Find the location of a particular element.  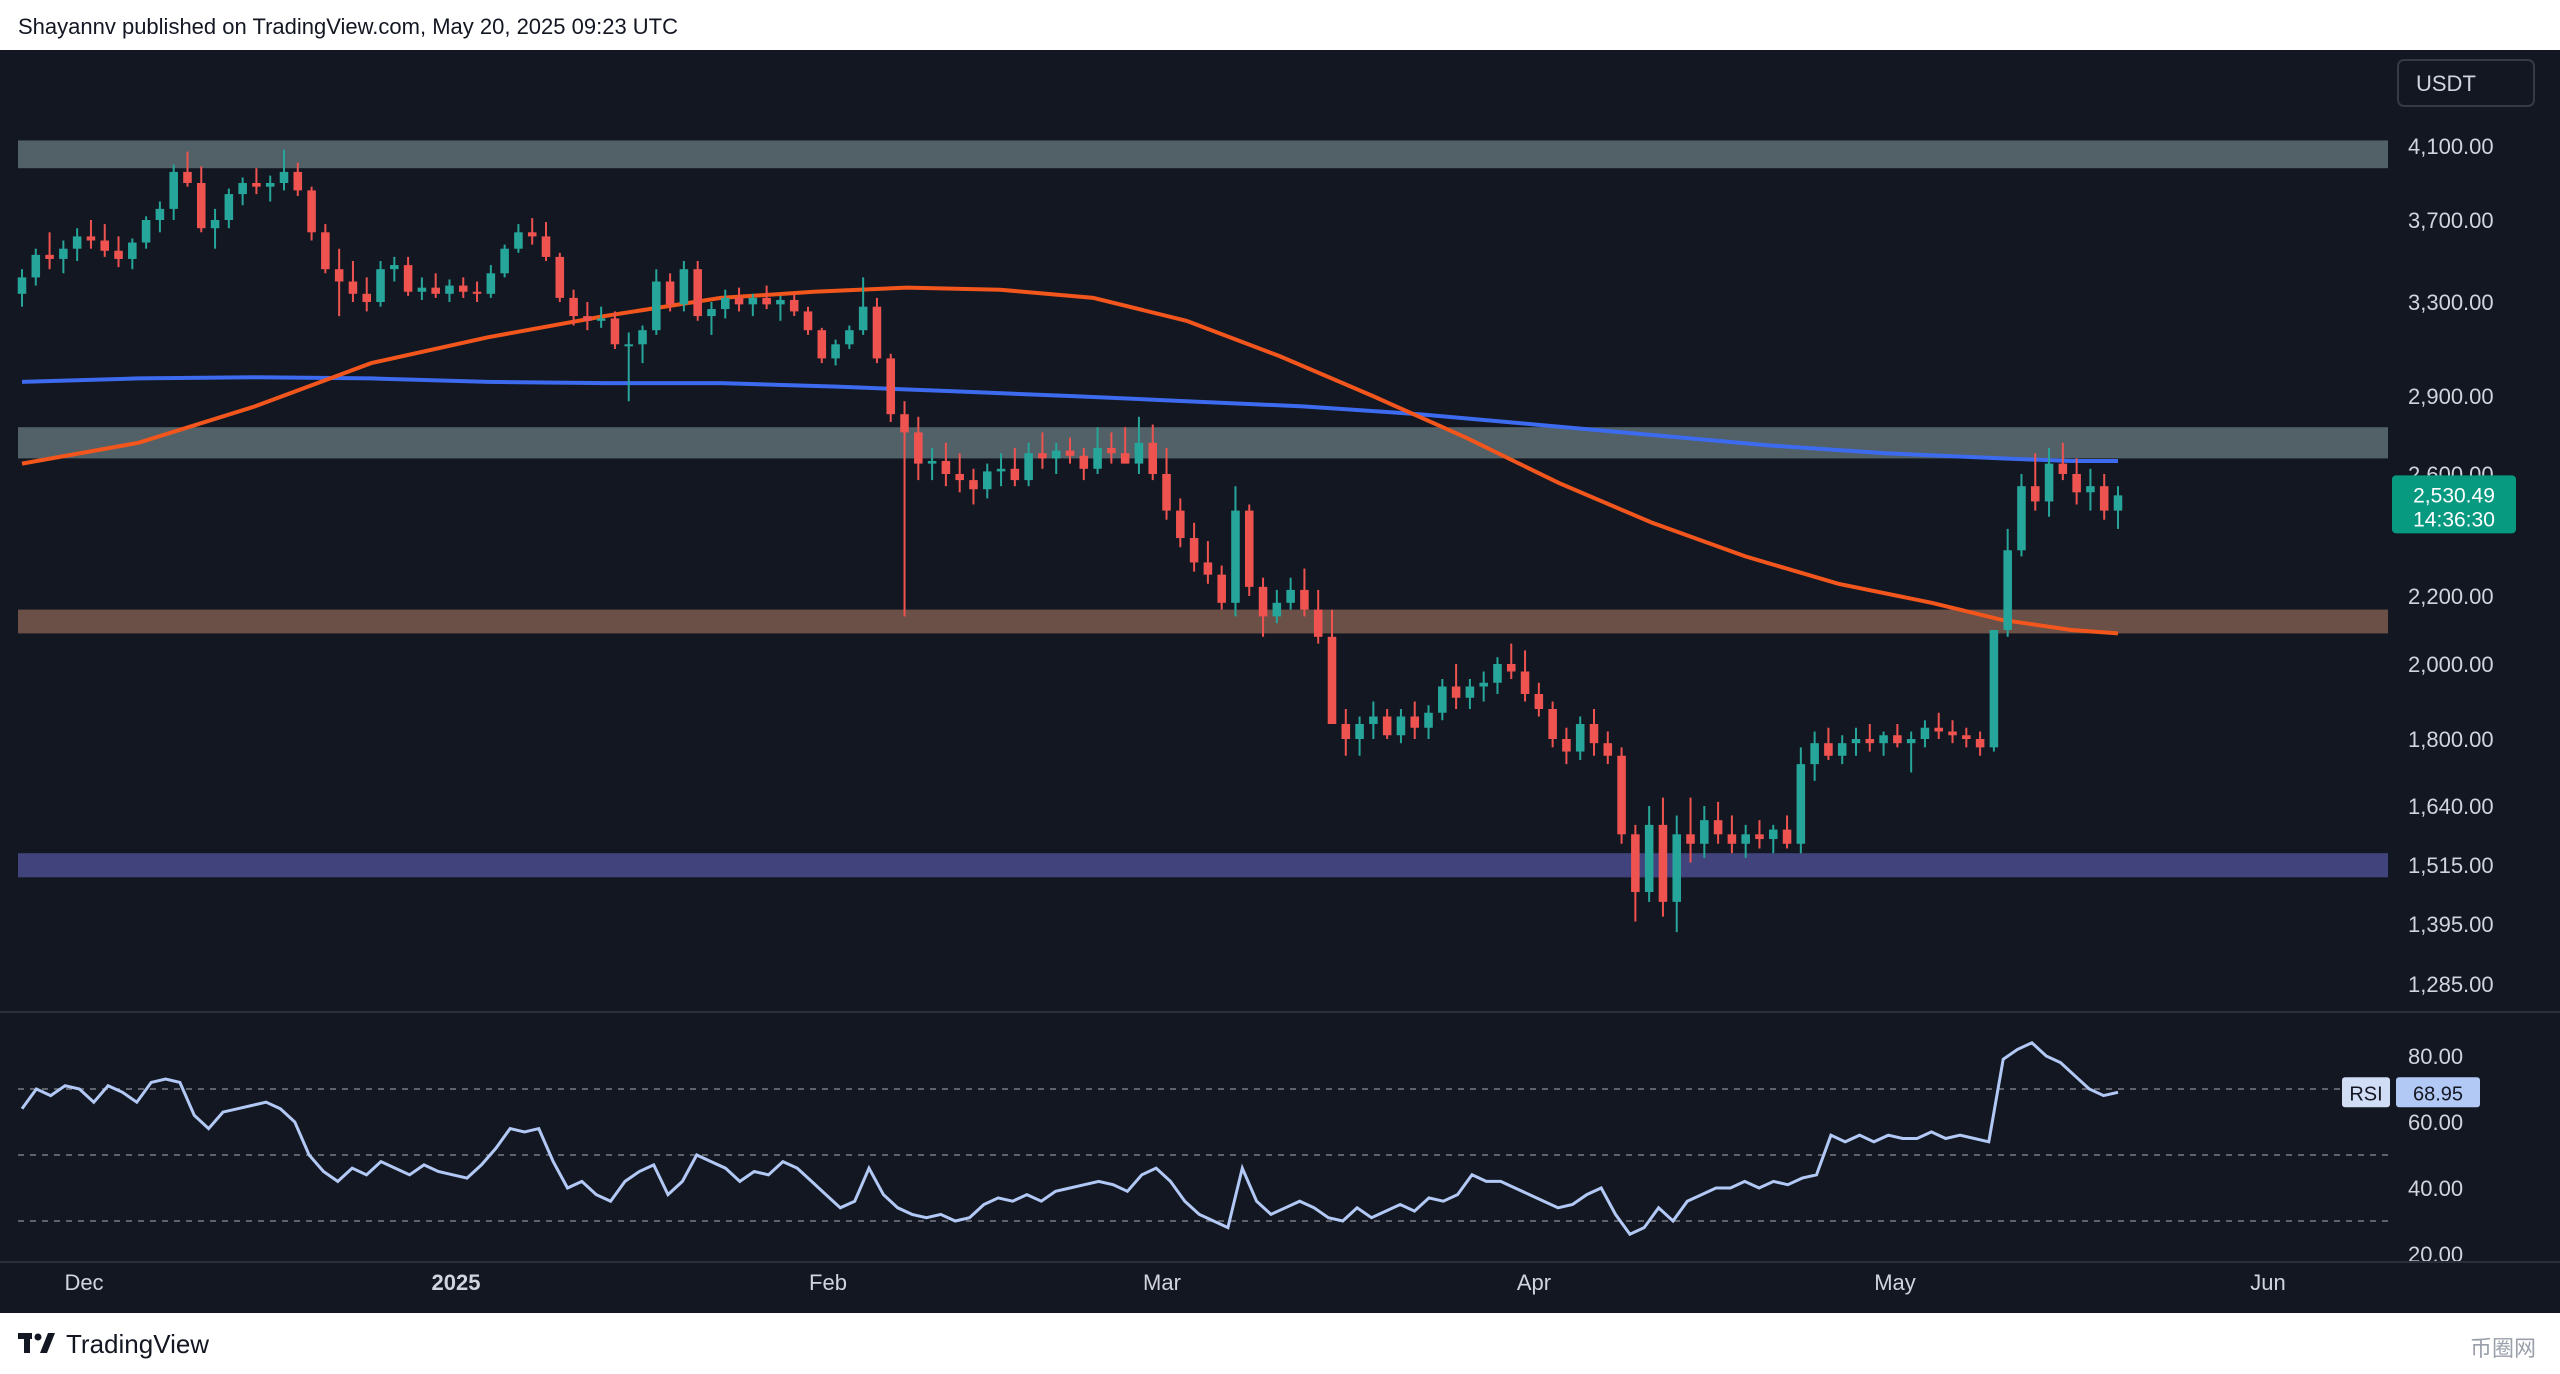

time-tick-label: Mar is located at coordinates (1162, 1282).